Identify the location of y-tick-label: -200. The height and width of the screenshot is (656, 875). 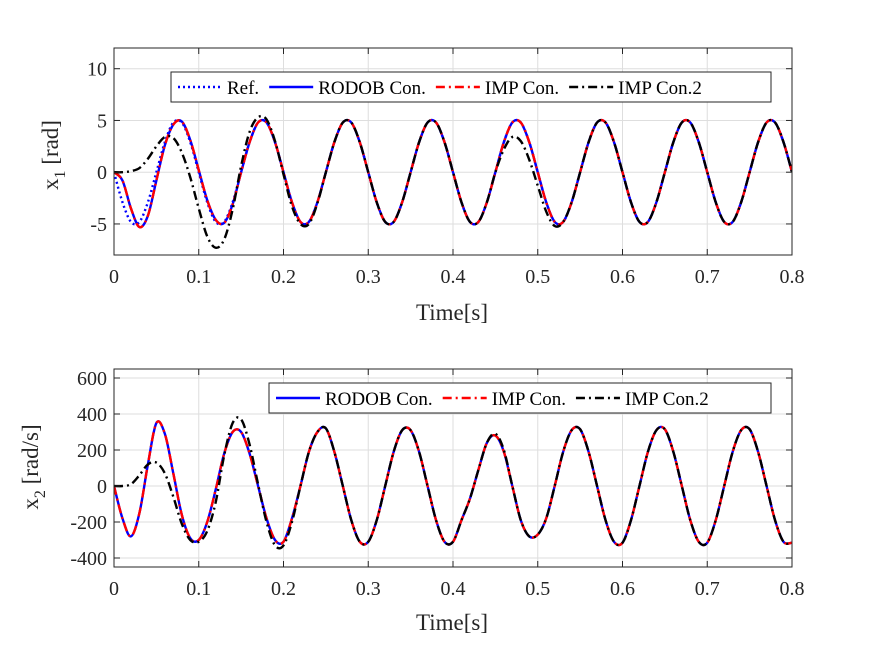
(88, 523).